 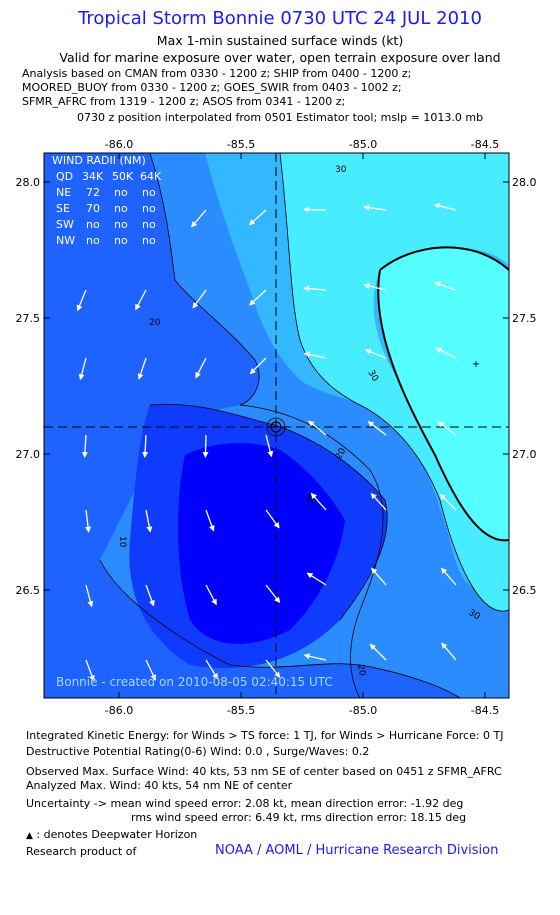 What do you see at coordinates (524, 318) in the screenshot?
I see `y-tick-label-right: 27.5` at bounding box center [524, 318].